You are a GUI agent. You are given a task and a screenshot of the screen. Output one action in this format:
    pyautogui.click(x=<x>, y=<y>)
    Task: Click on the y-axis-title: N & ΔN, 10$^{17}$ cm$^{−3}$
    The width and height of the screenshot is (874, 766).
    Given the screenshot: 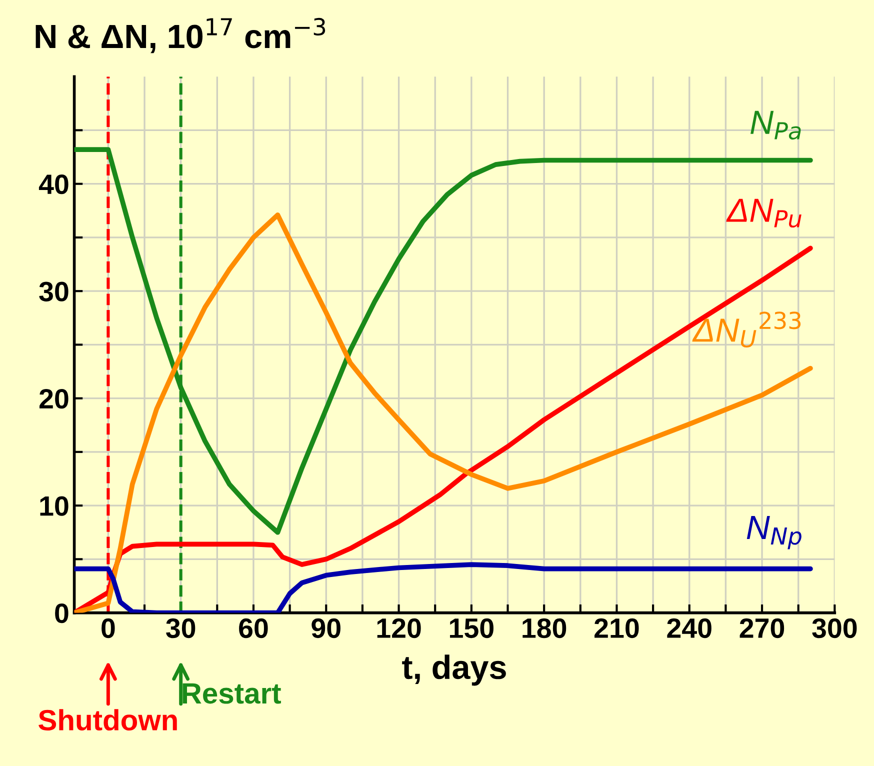 What is the action you would take?
    pyautogui.click(x=181, y=36)
    